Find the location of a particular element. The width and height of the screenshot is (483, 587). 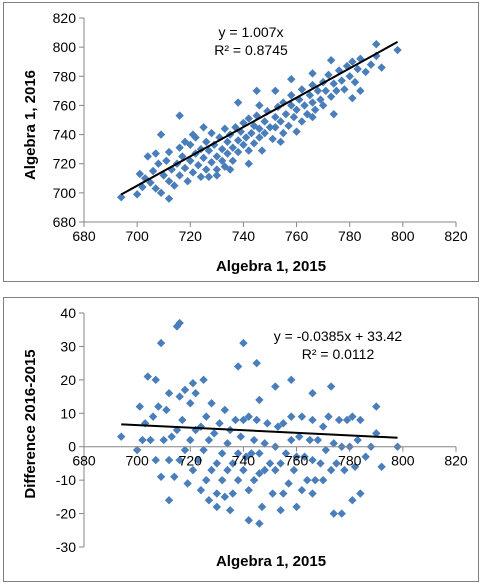

x-tick-label: 700 is located at coordinates (137, 236).